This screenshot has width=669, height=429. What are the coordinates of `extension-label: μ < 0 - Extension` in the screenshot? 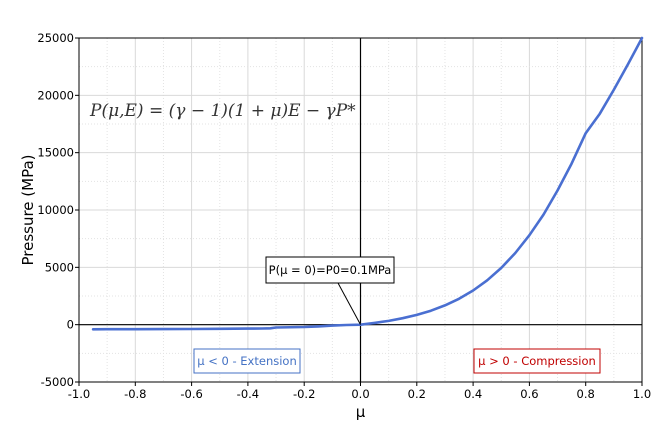 It's located at (247, 361).